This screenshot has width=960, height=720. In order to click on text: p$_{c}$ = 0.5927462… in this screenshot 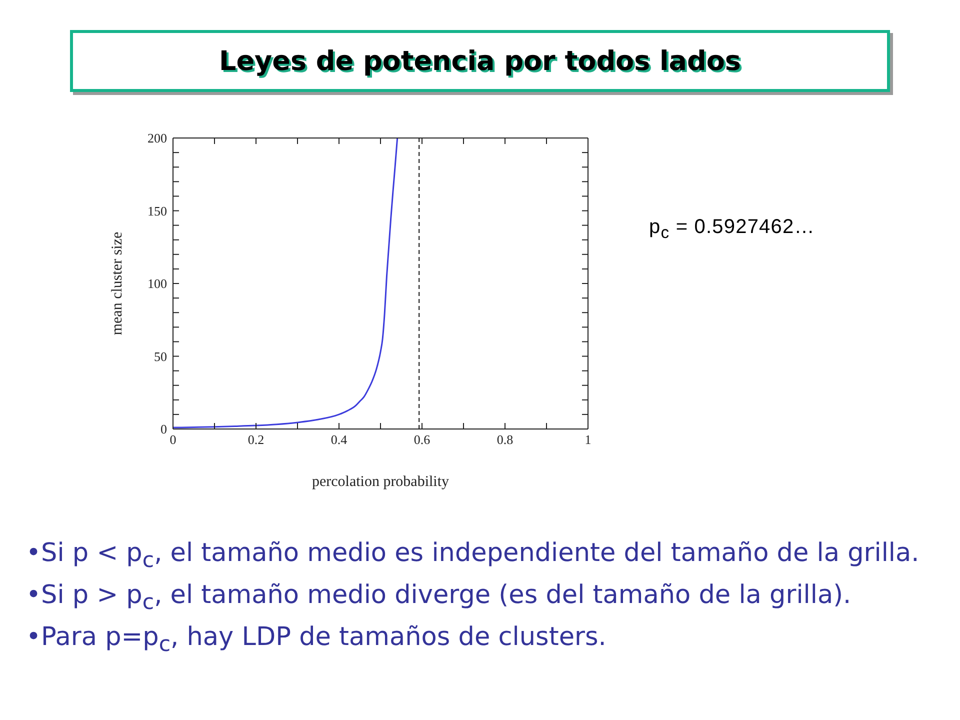, I will do `click(732, 229)`.